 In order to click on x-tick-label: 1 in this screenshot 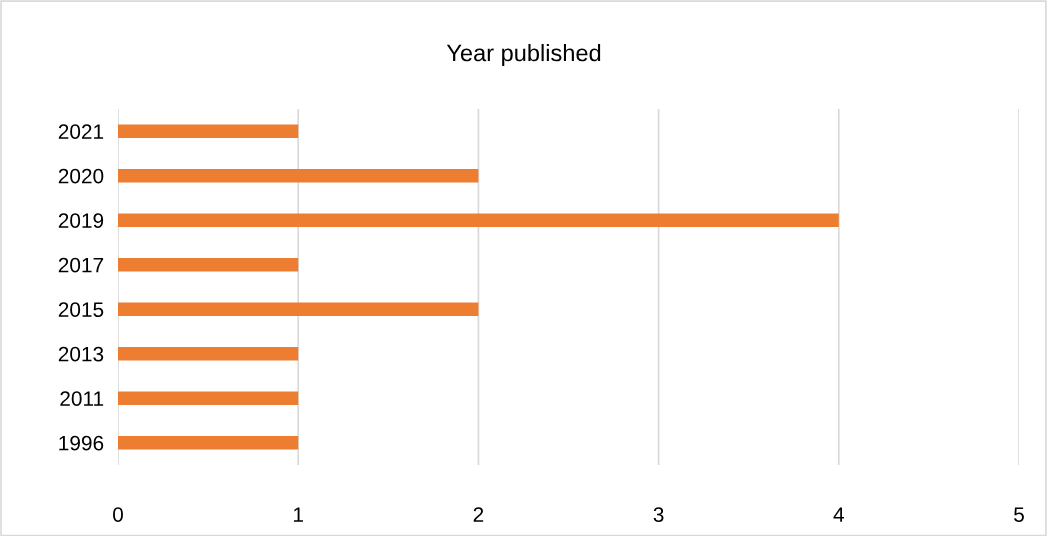, I will do `click(298, 514)`.